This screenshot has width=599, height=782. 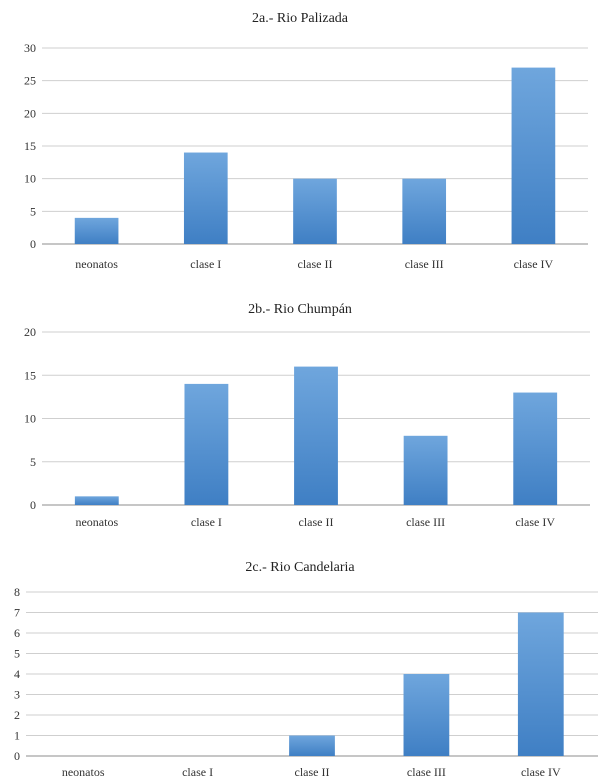 What do you see at coordinates (17, 613) in the screenshot?
I see `y-tick-label: 7` at bounding box center [17, 613].